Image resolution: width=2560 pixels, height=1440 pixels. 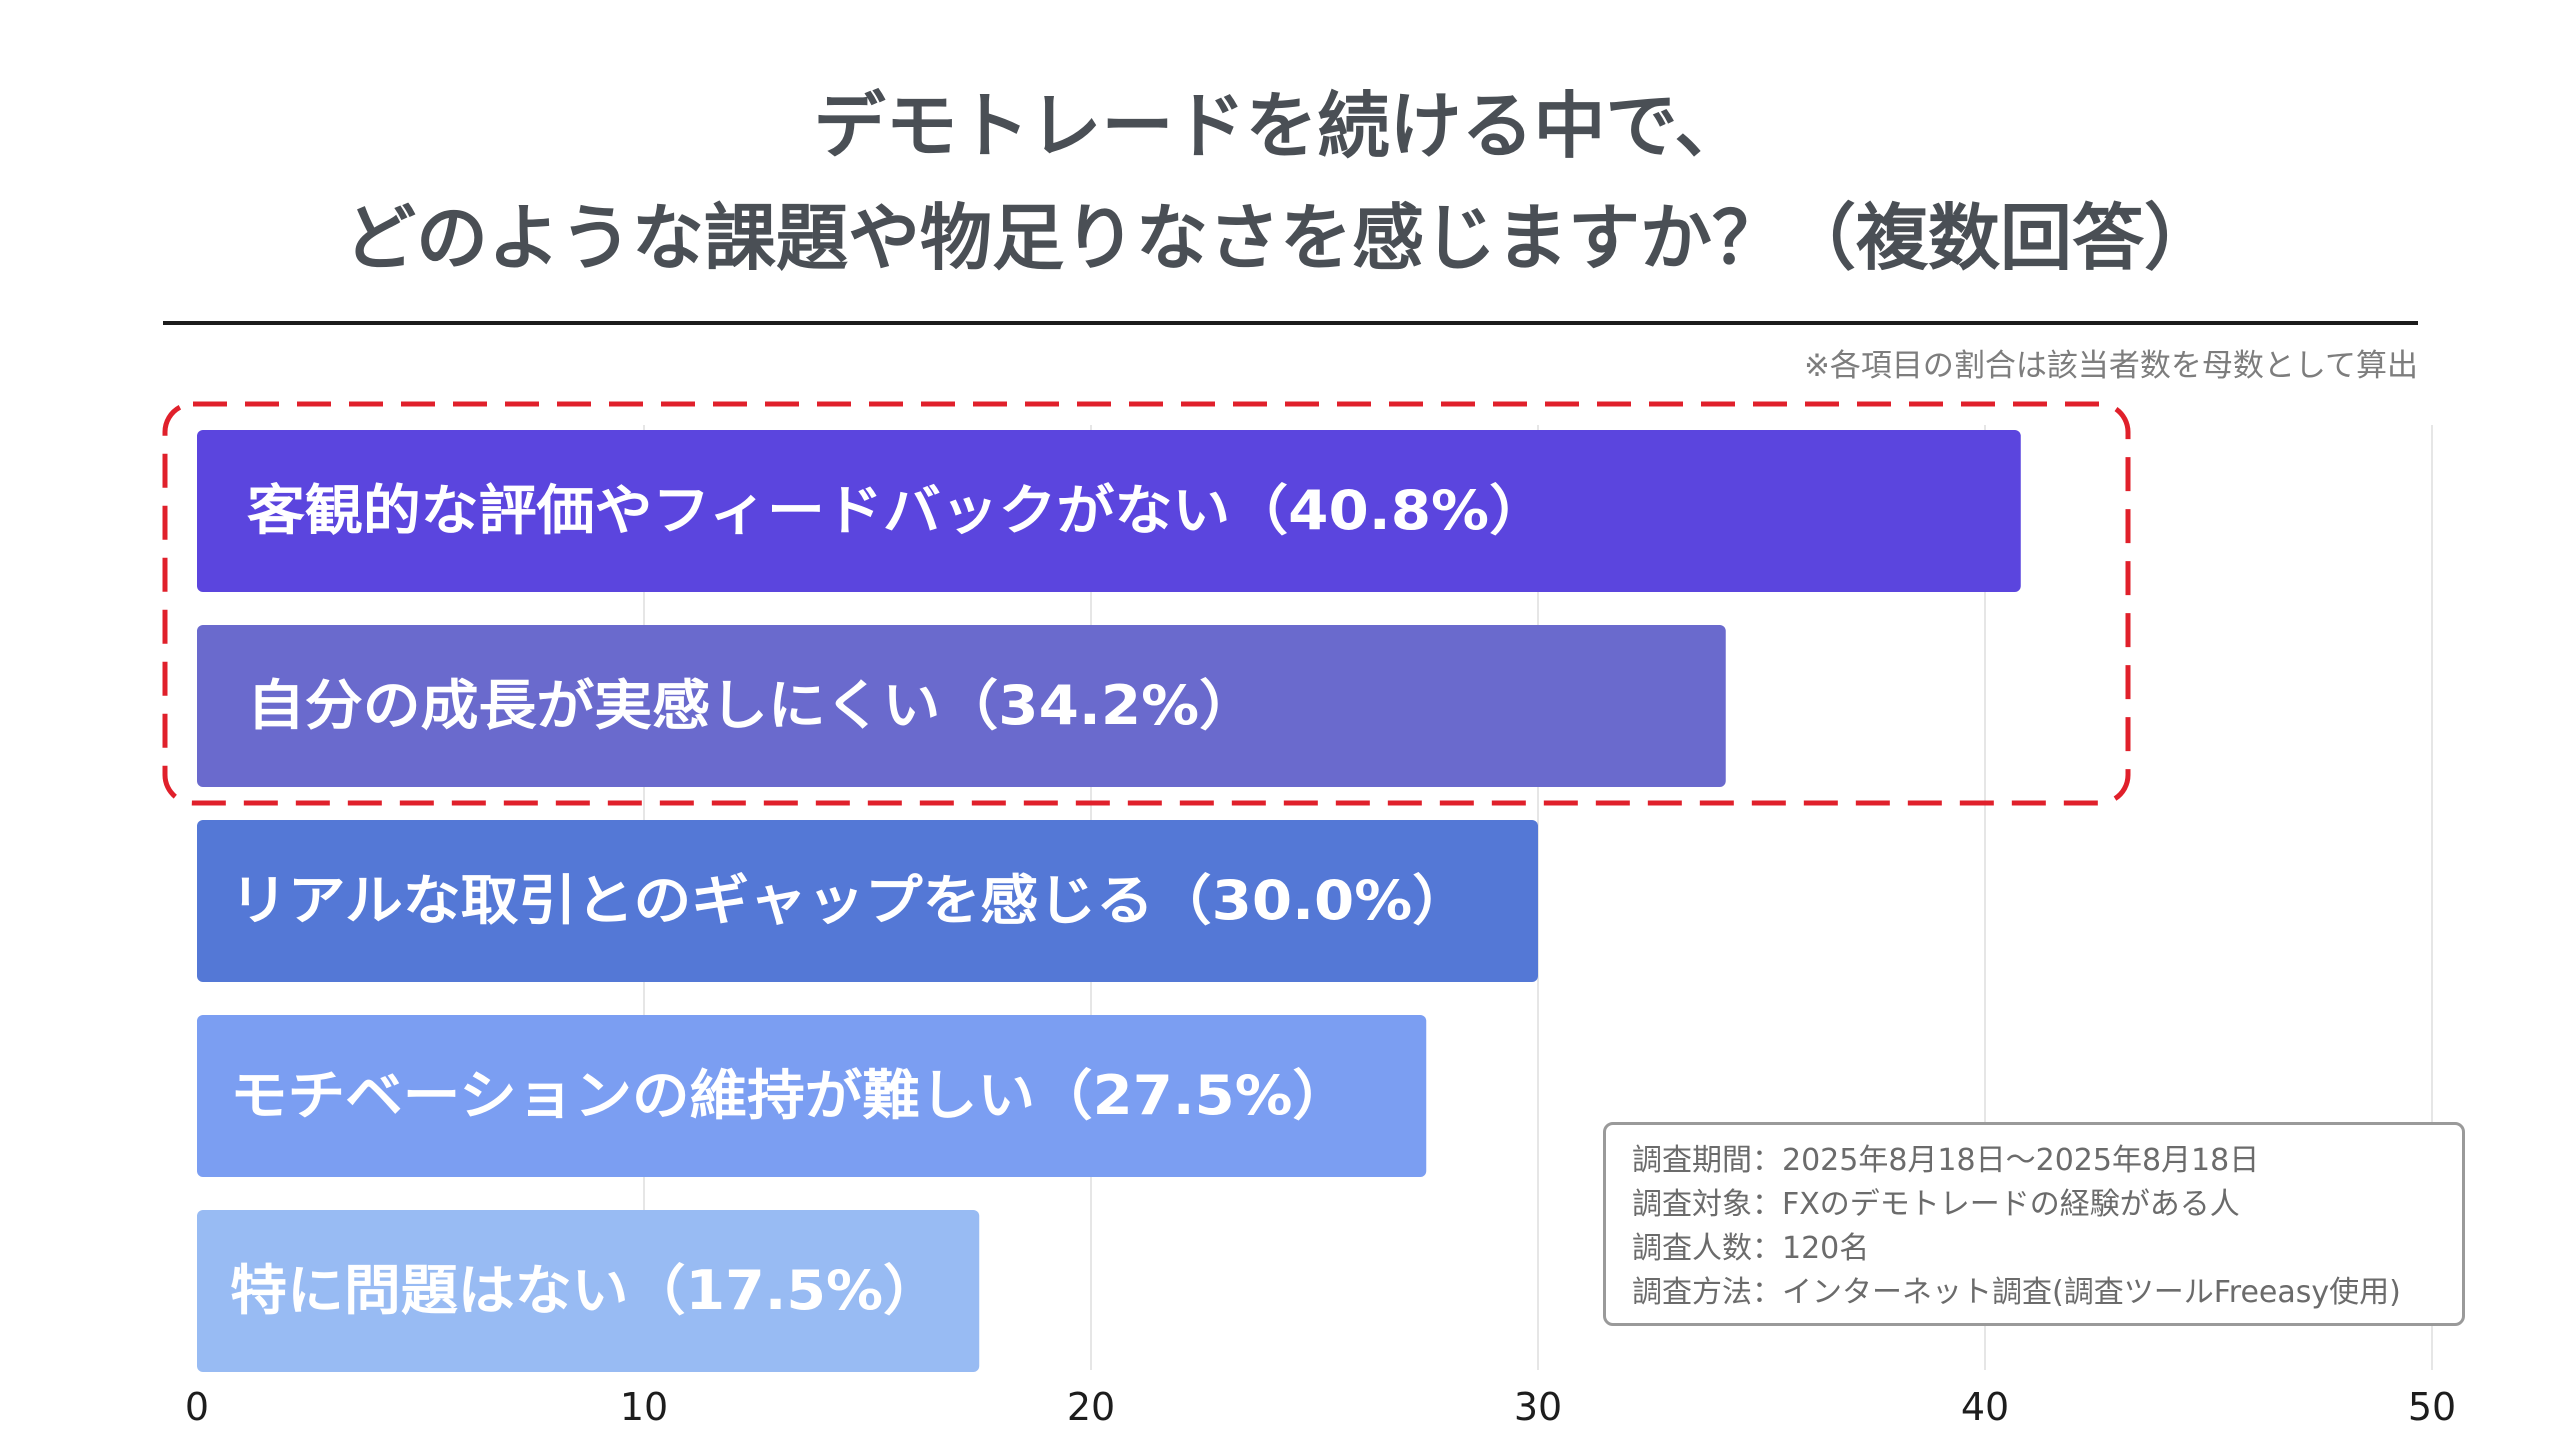 What do you see at coordinates (1091, 1407) in the screenshot?
I see `x-tick-label: 20` at bounding box center [1091, 1407].